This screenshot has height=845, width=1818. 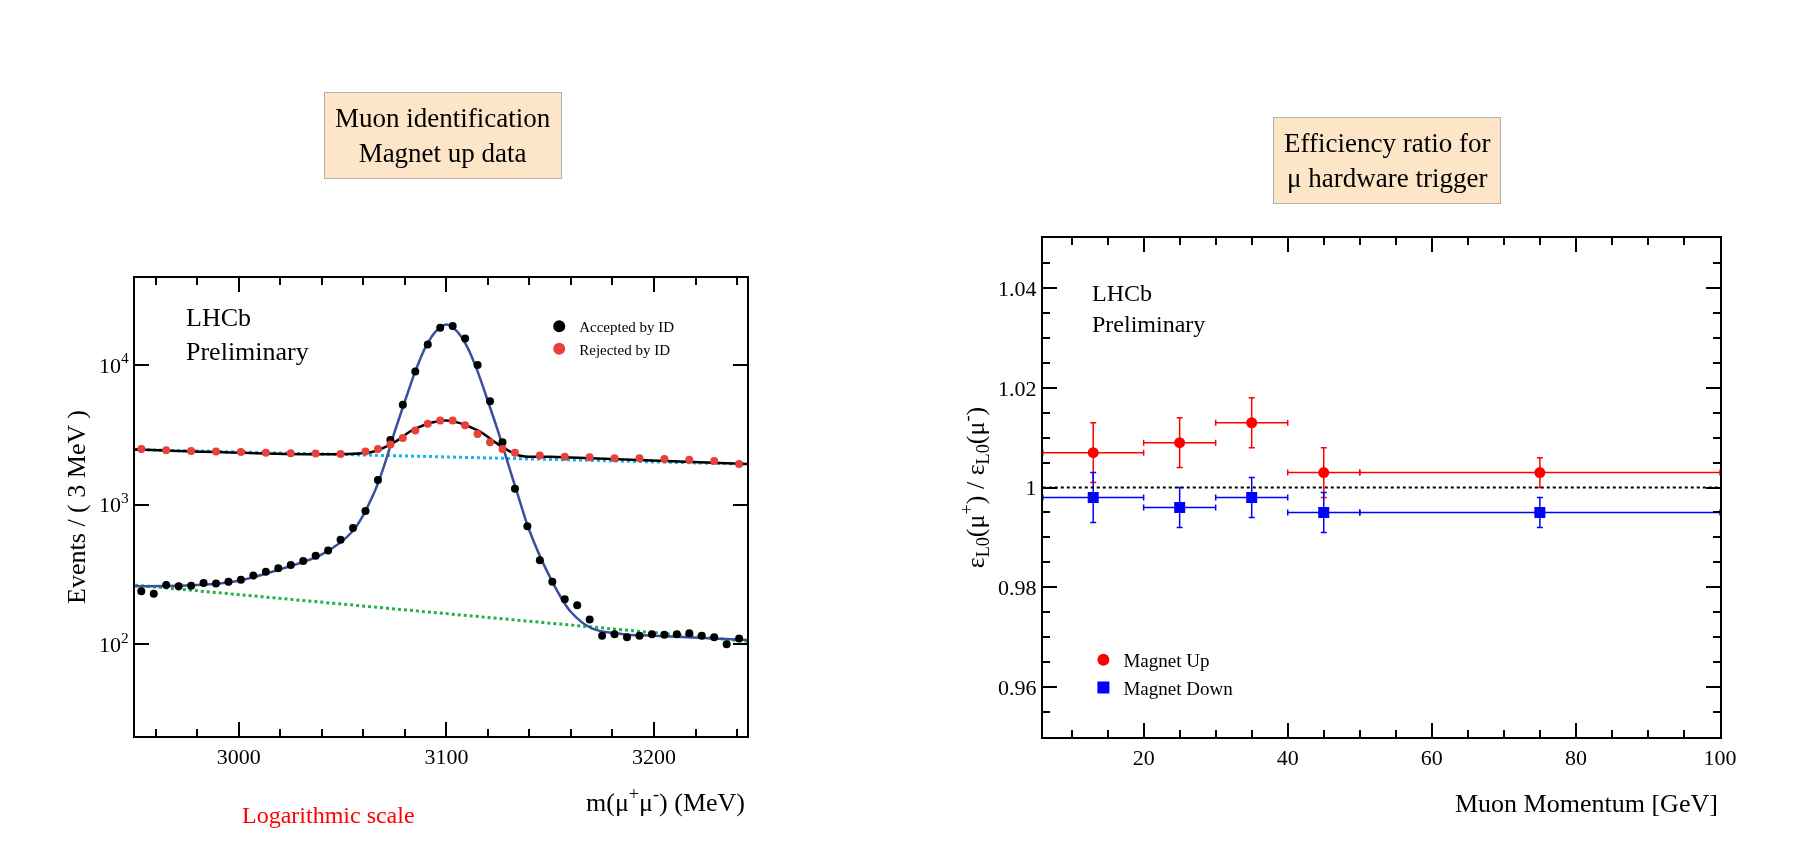 What do you see at coordinates (1586, 803) in the screenshot?
I see `x-axis-title: Muon Momentum [GeV]` at bounding box center [1586, 803].